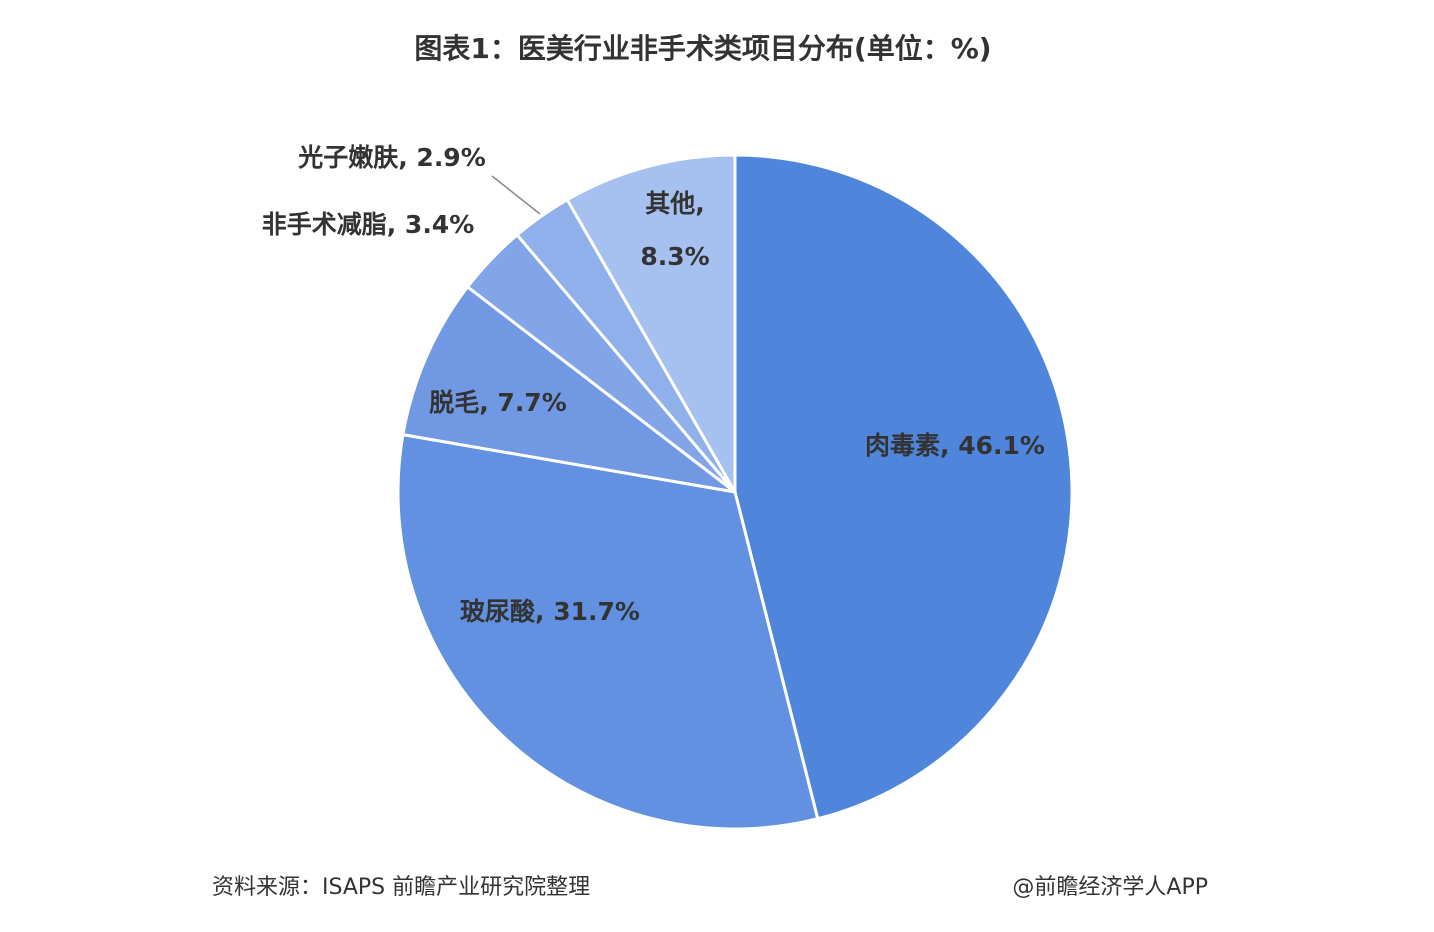  I want to click on data-label: 其他,, so click(675, 203).